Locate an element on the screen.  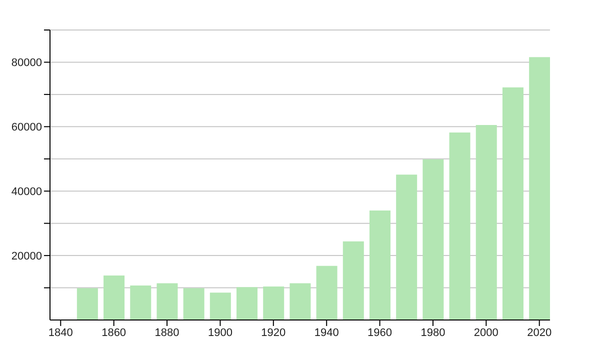
x-tick-label: 1900 is located at coordinates (220, 332).